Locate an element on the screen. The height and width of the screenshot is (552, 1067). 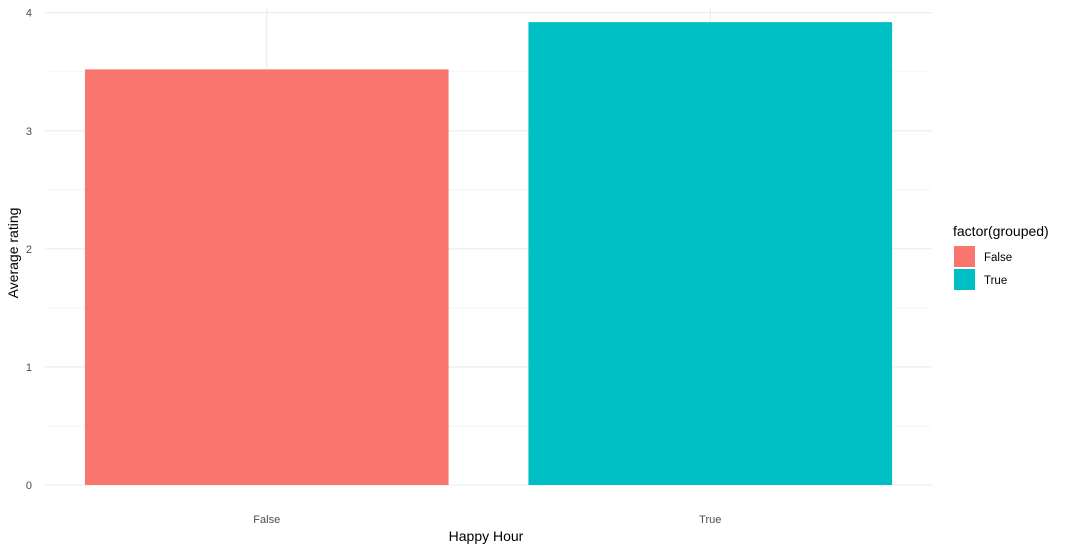
y-tick-label: 2 is located at coordinates (29, 250).